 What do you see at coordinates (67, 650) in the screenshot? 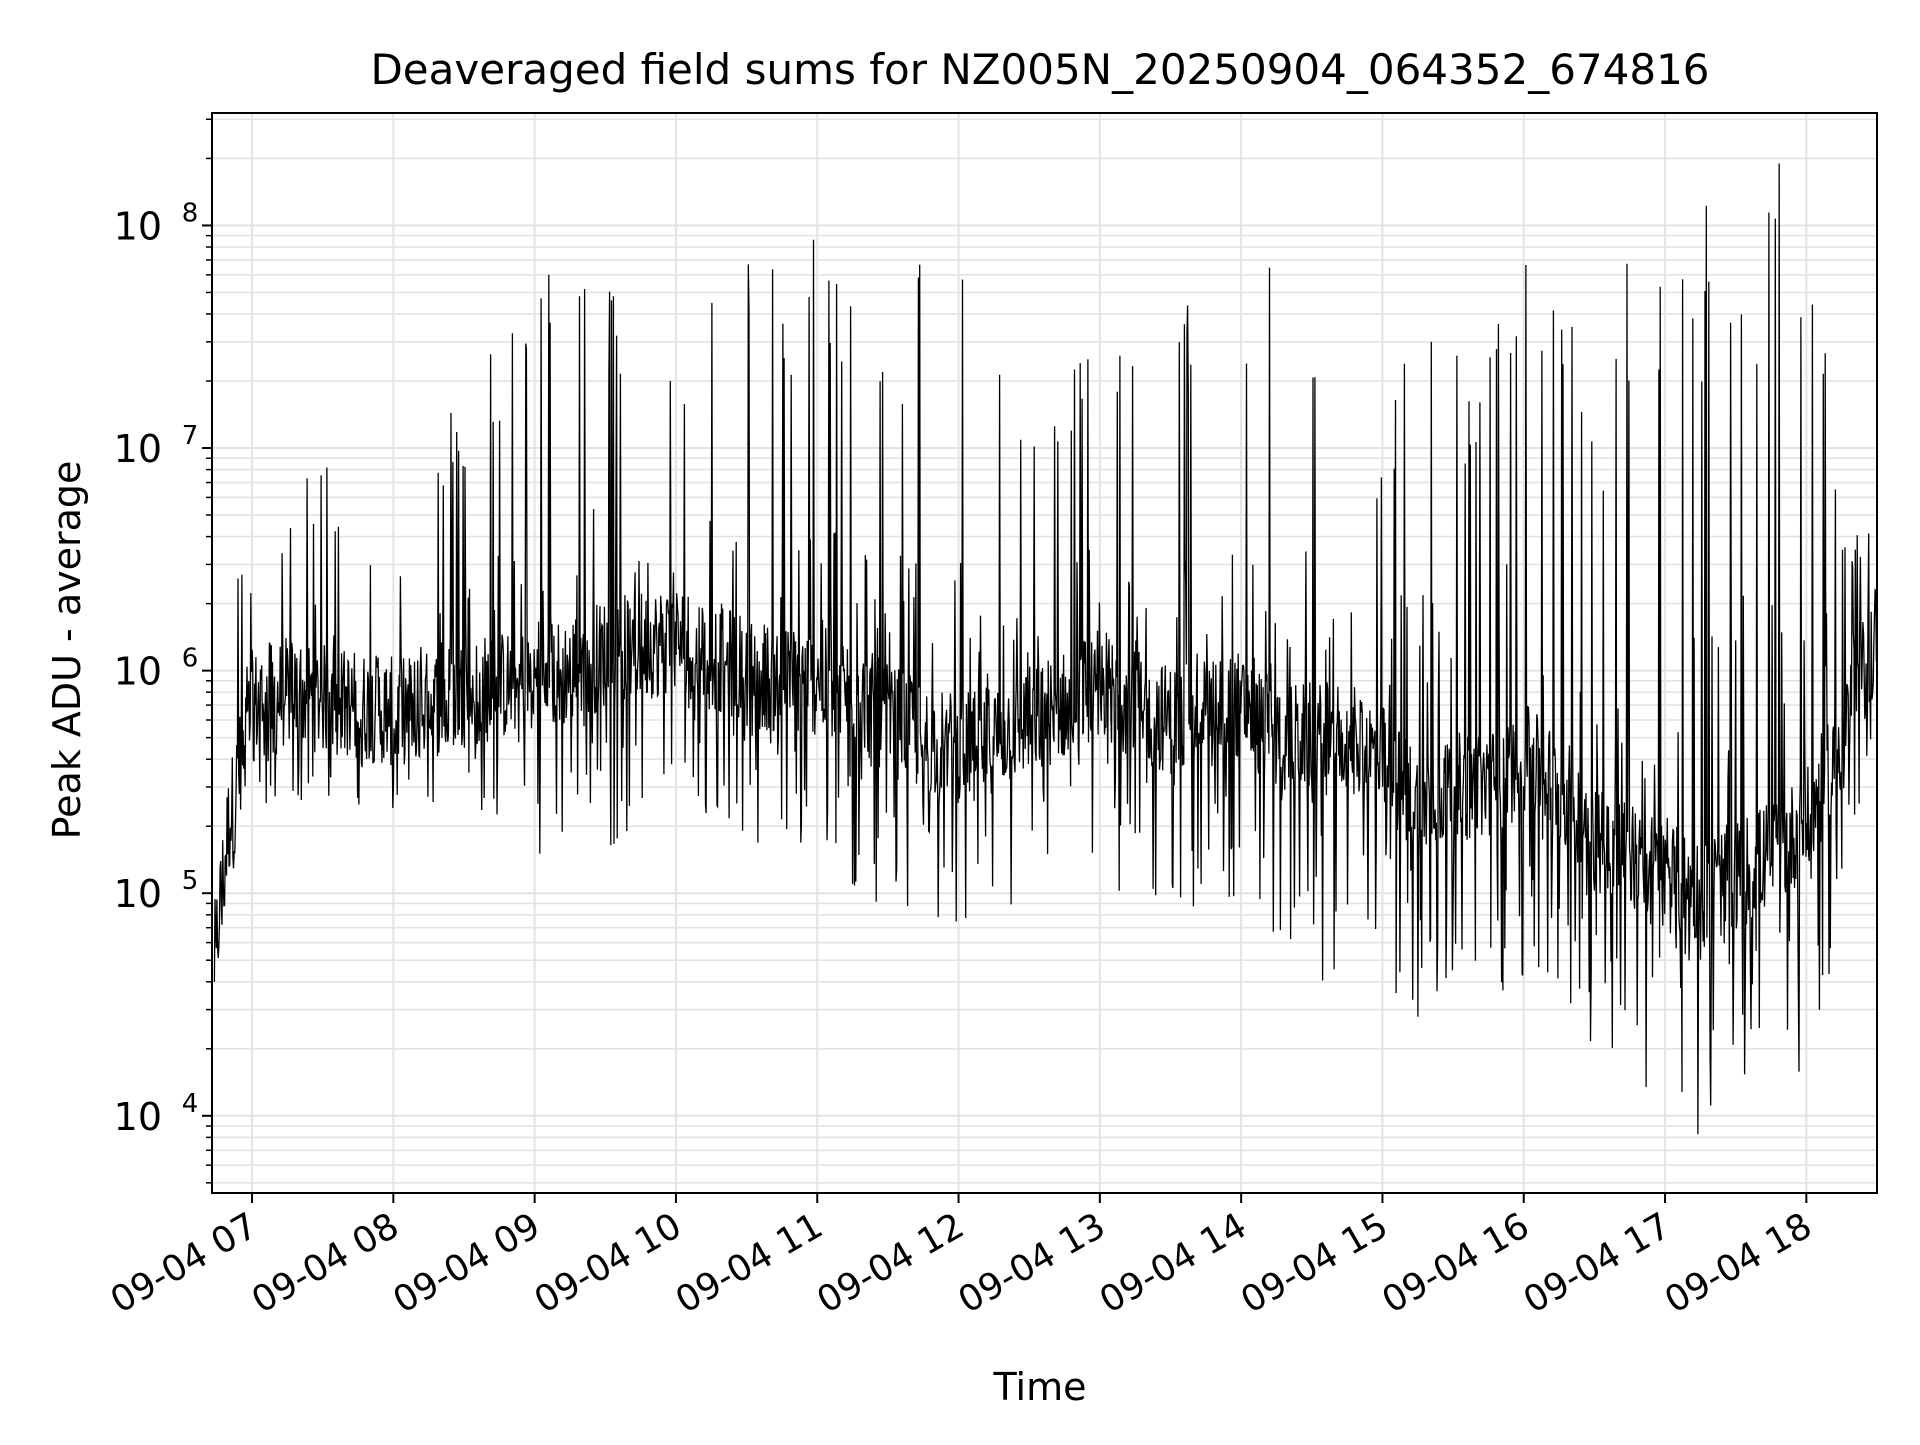
I see `y-axis-label: Peak ADU - average` at bounding box center [67, 650].